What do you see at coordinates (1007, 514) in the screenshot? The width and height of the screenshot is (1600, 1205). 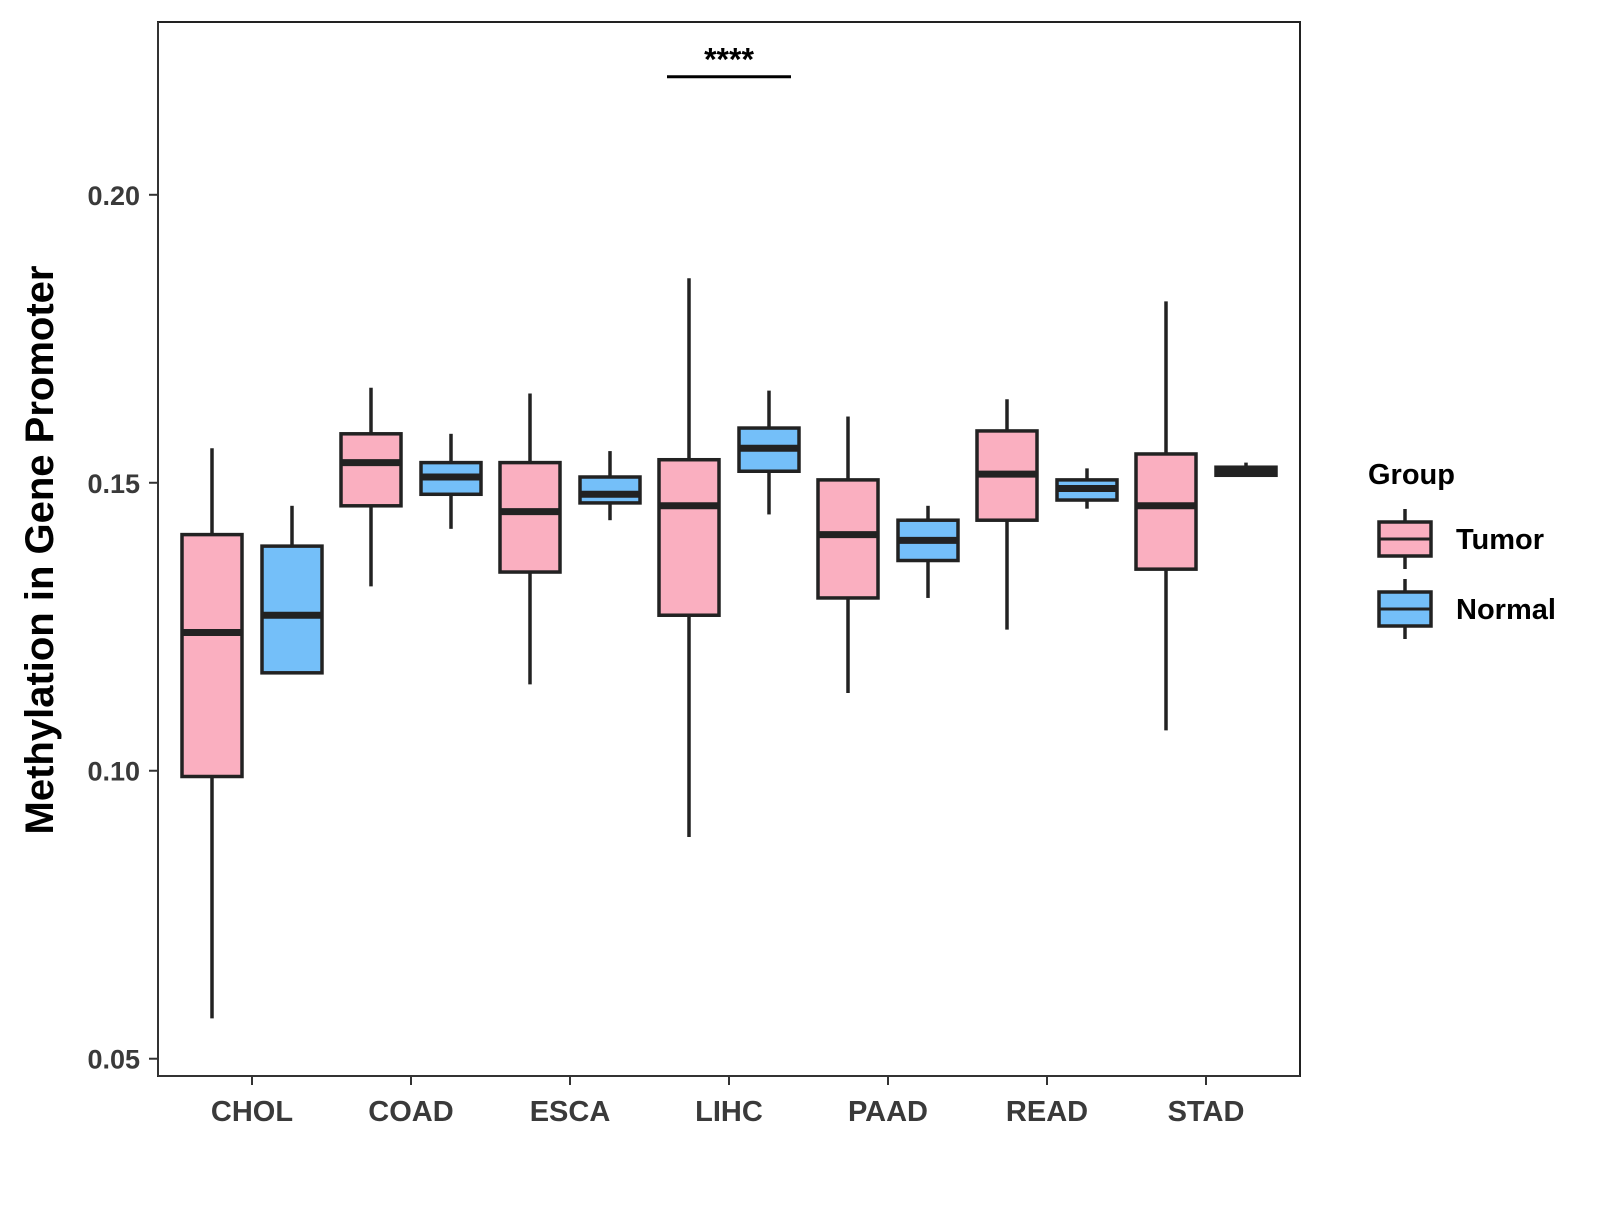 I see `tumor-box-read` at bounding box center [1007, 514].